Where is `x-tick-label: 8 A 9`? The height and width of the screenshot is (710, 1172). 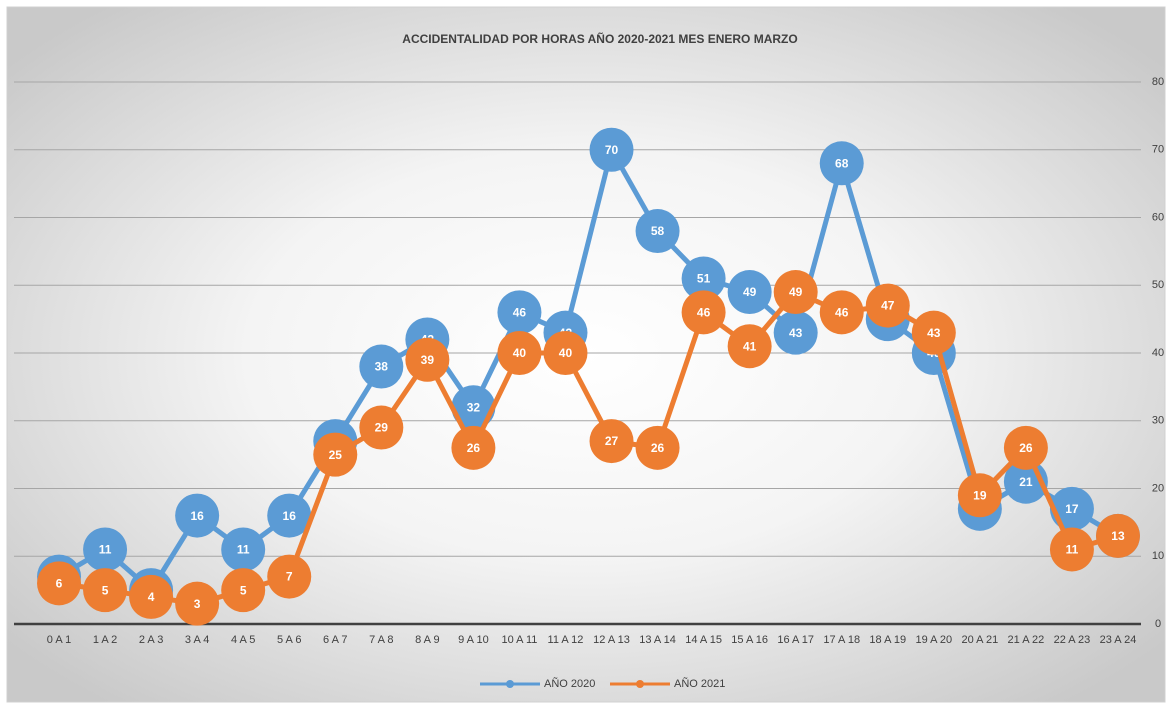
x-tick-label: 8 A 9 is located at coordinates (427, 640).